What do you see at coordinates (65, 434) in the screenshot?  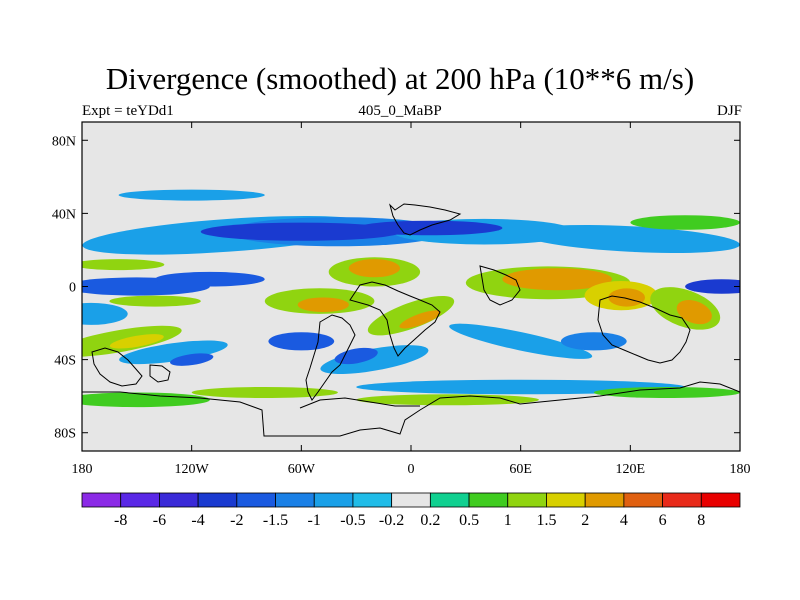 I see `lat-label: 80S` at bounding box center [65, 434].